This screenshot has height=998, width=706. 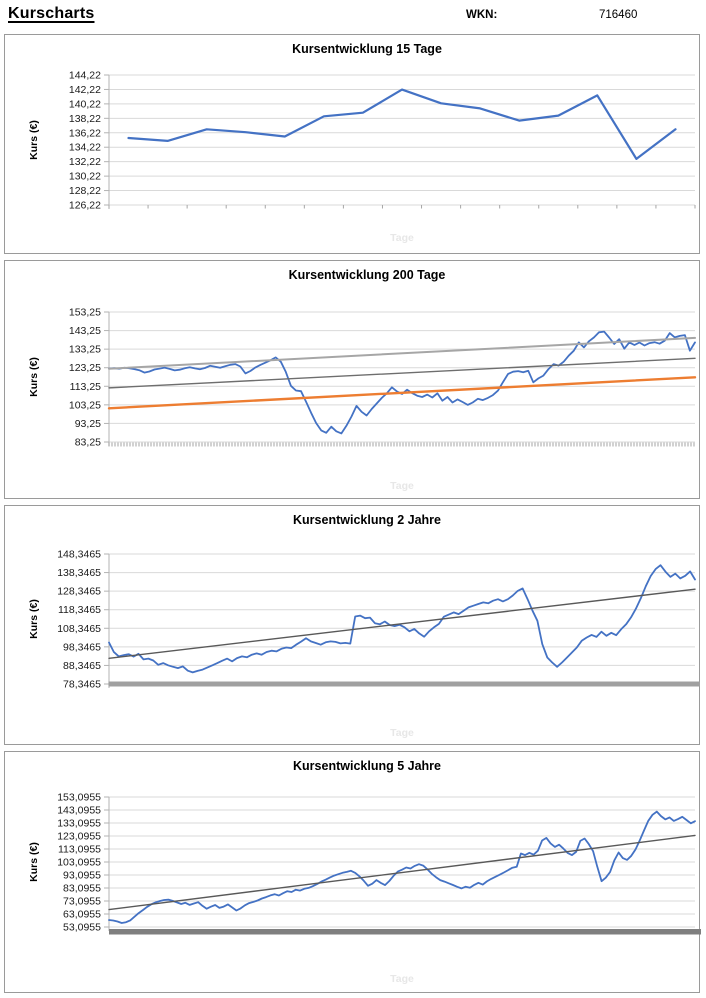 I want to click on svg-text: 128,3465, so click(x=79, y=592).